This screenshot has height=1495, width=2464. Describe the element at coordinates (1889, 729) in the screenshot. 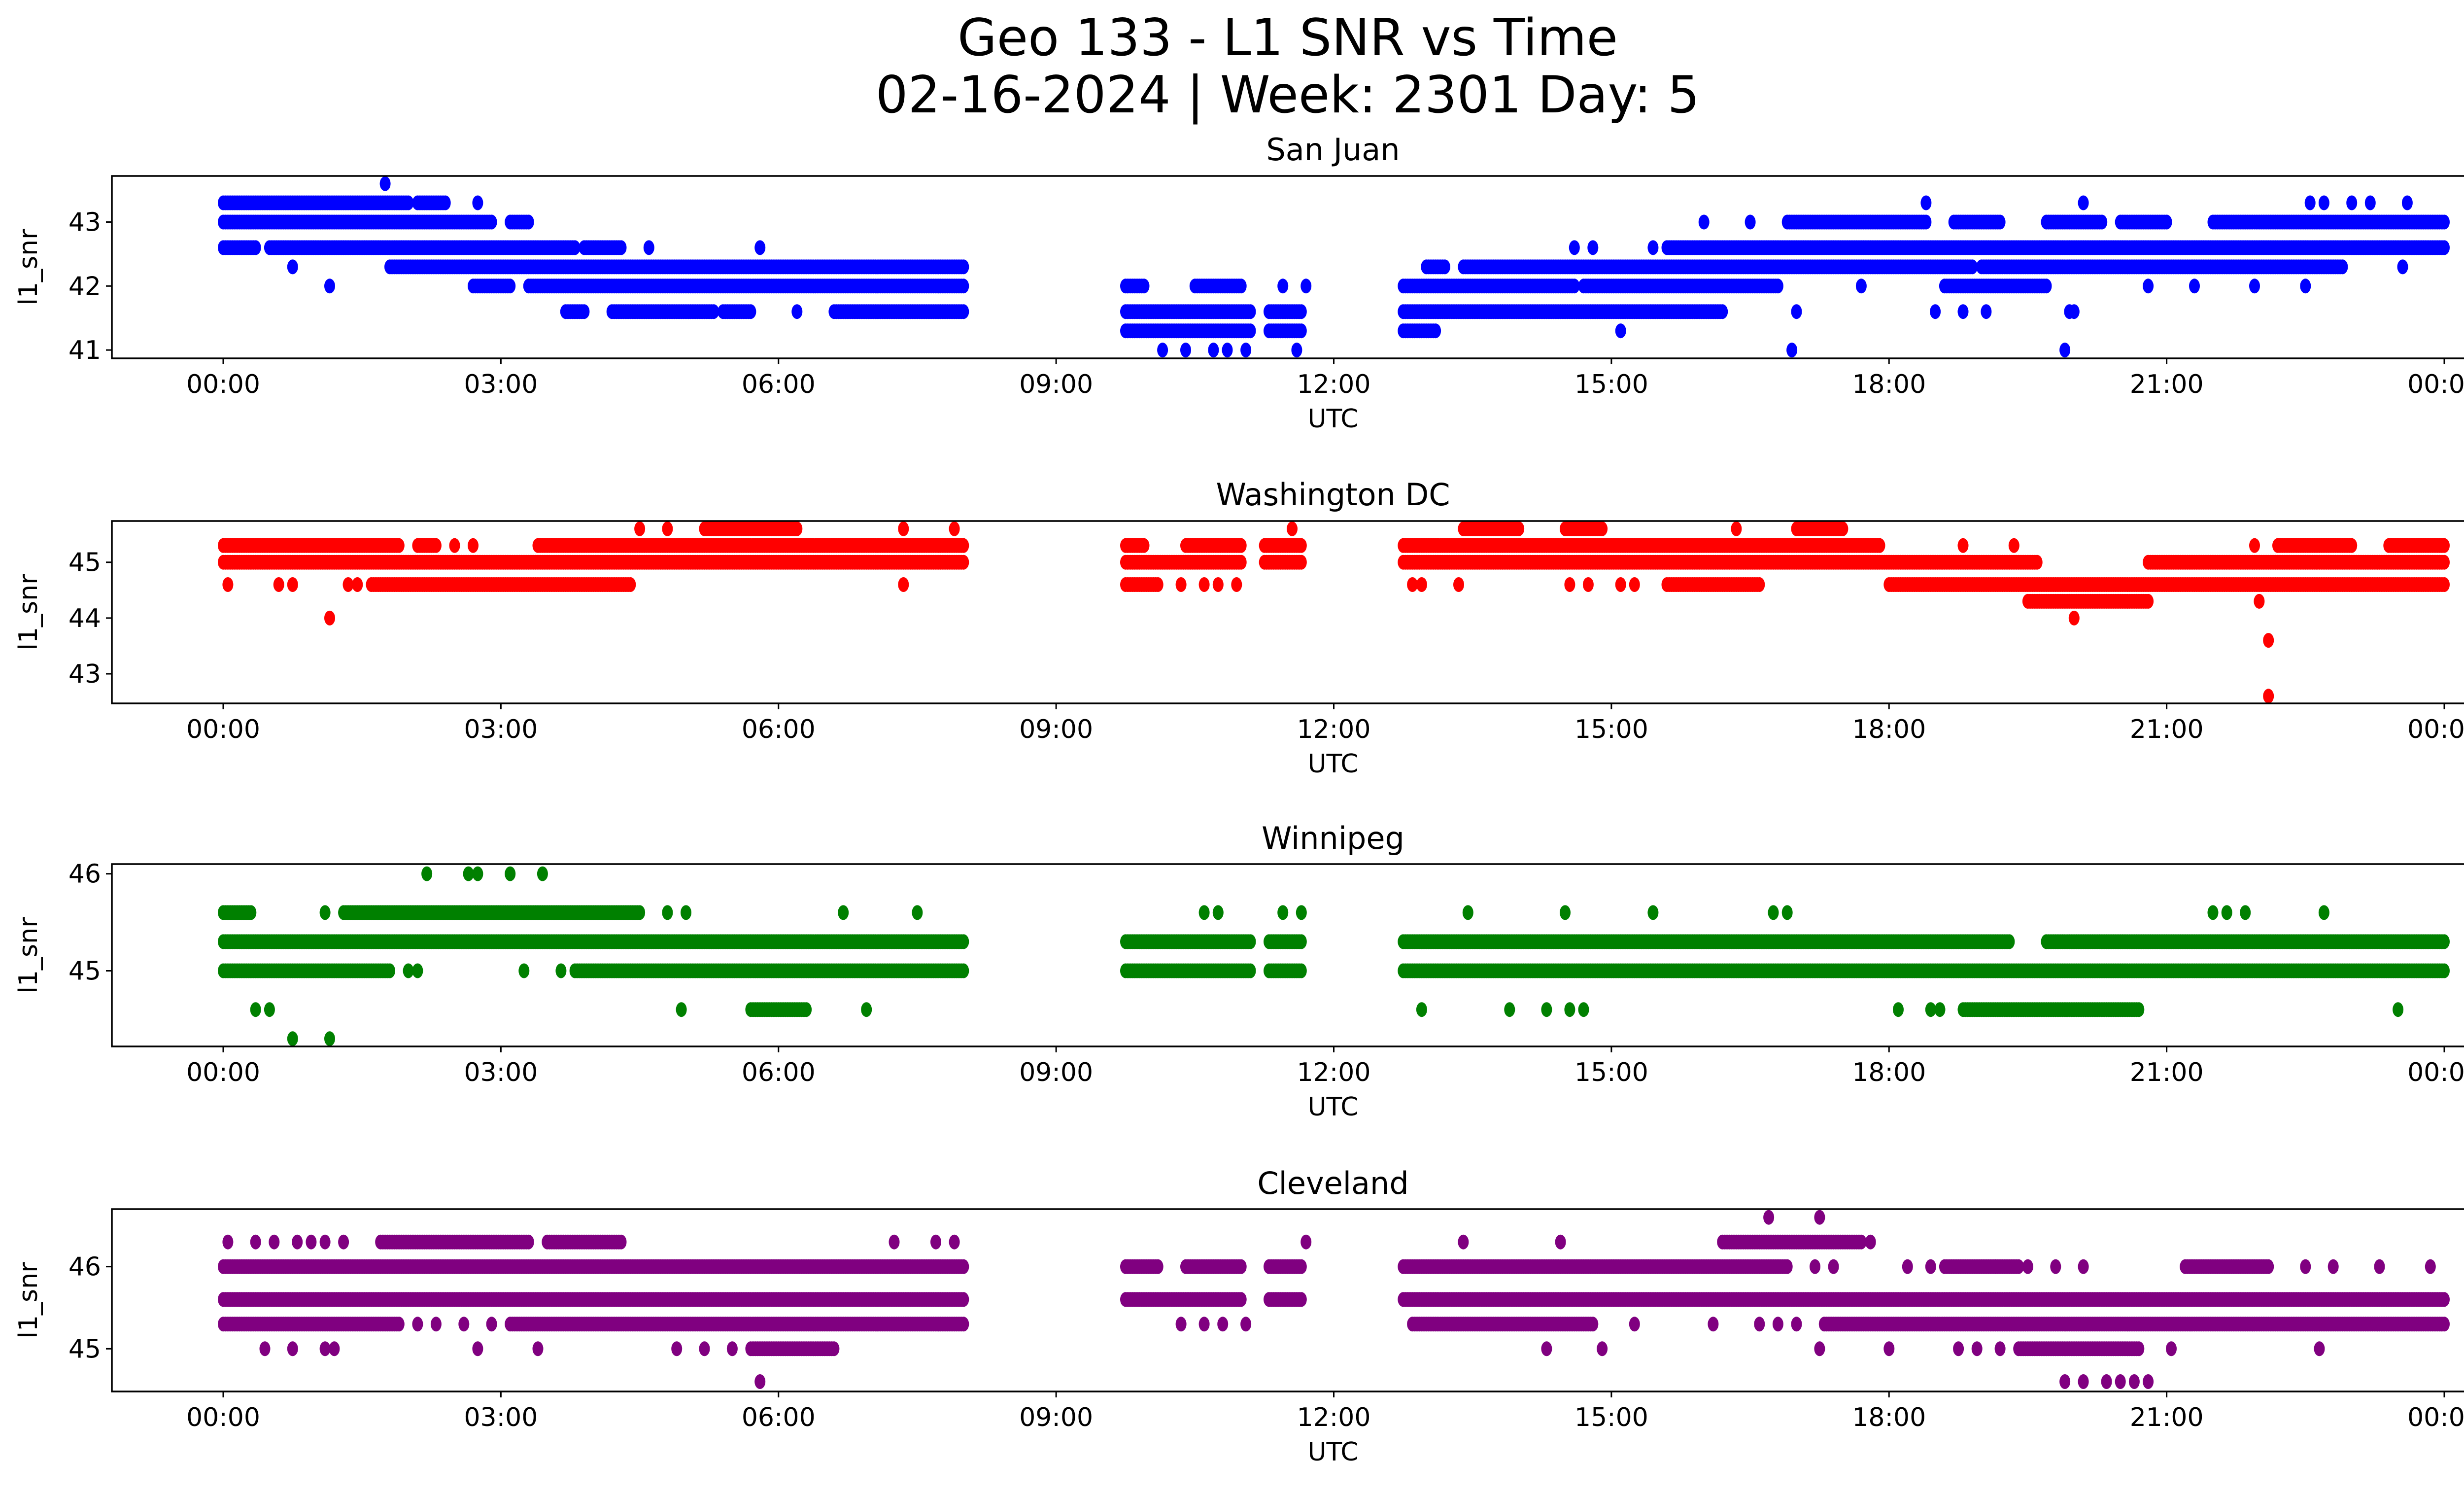

I see `x-tick-label: 18:00` at that location.